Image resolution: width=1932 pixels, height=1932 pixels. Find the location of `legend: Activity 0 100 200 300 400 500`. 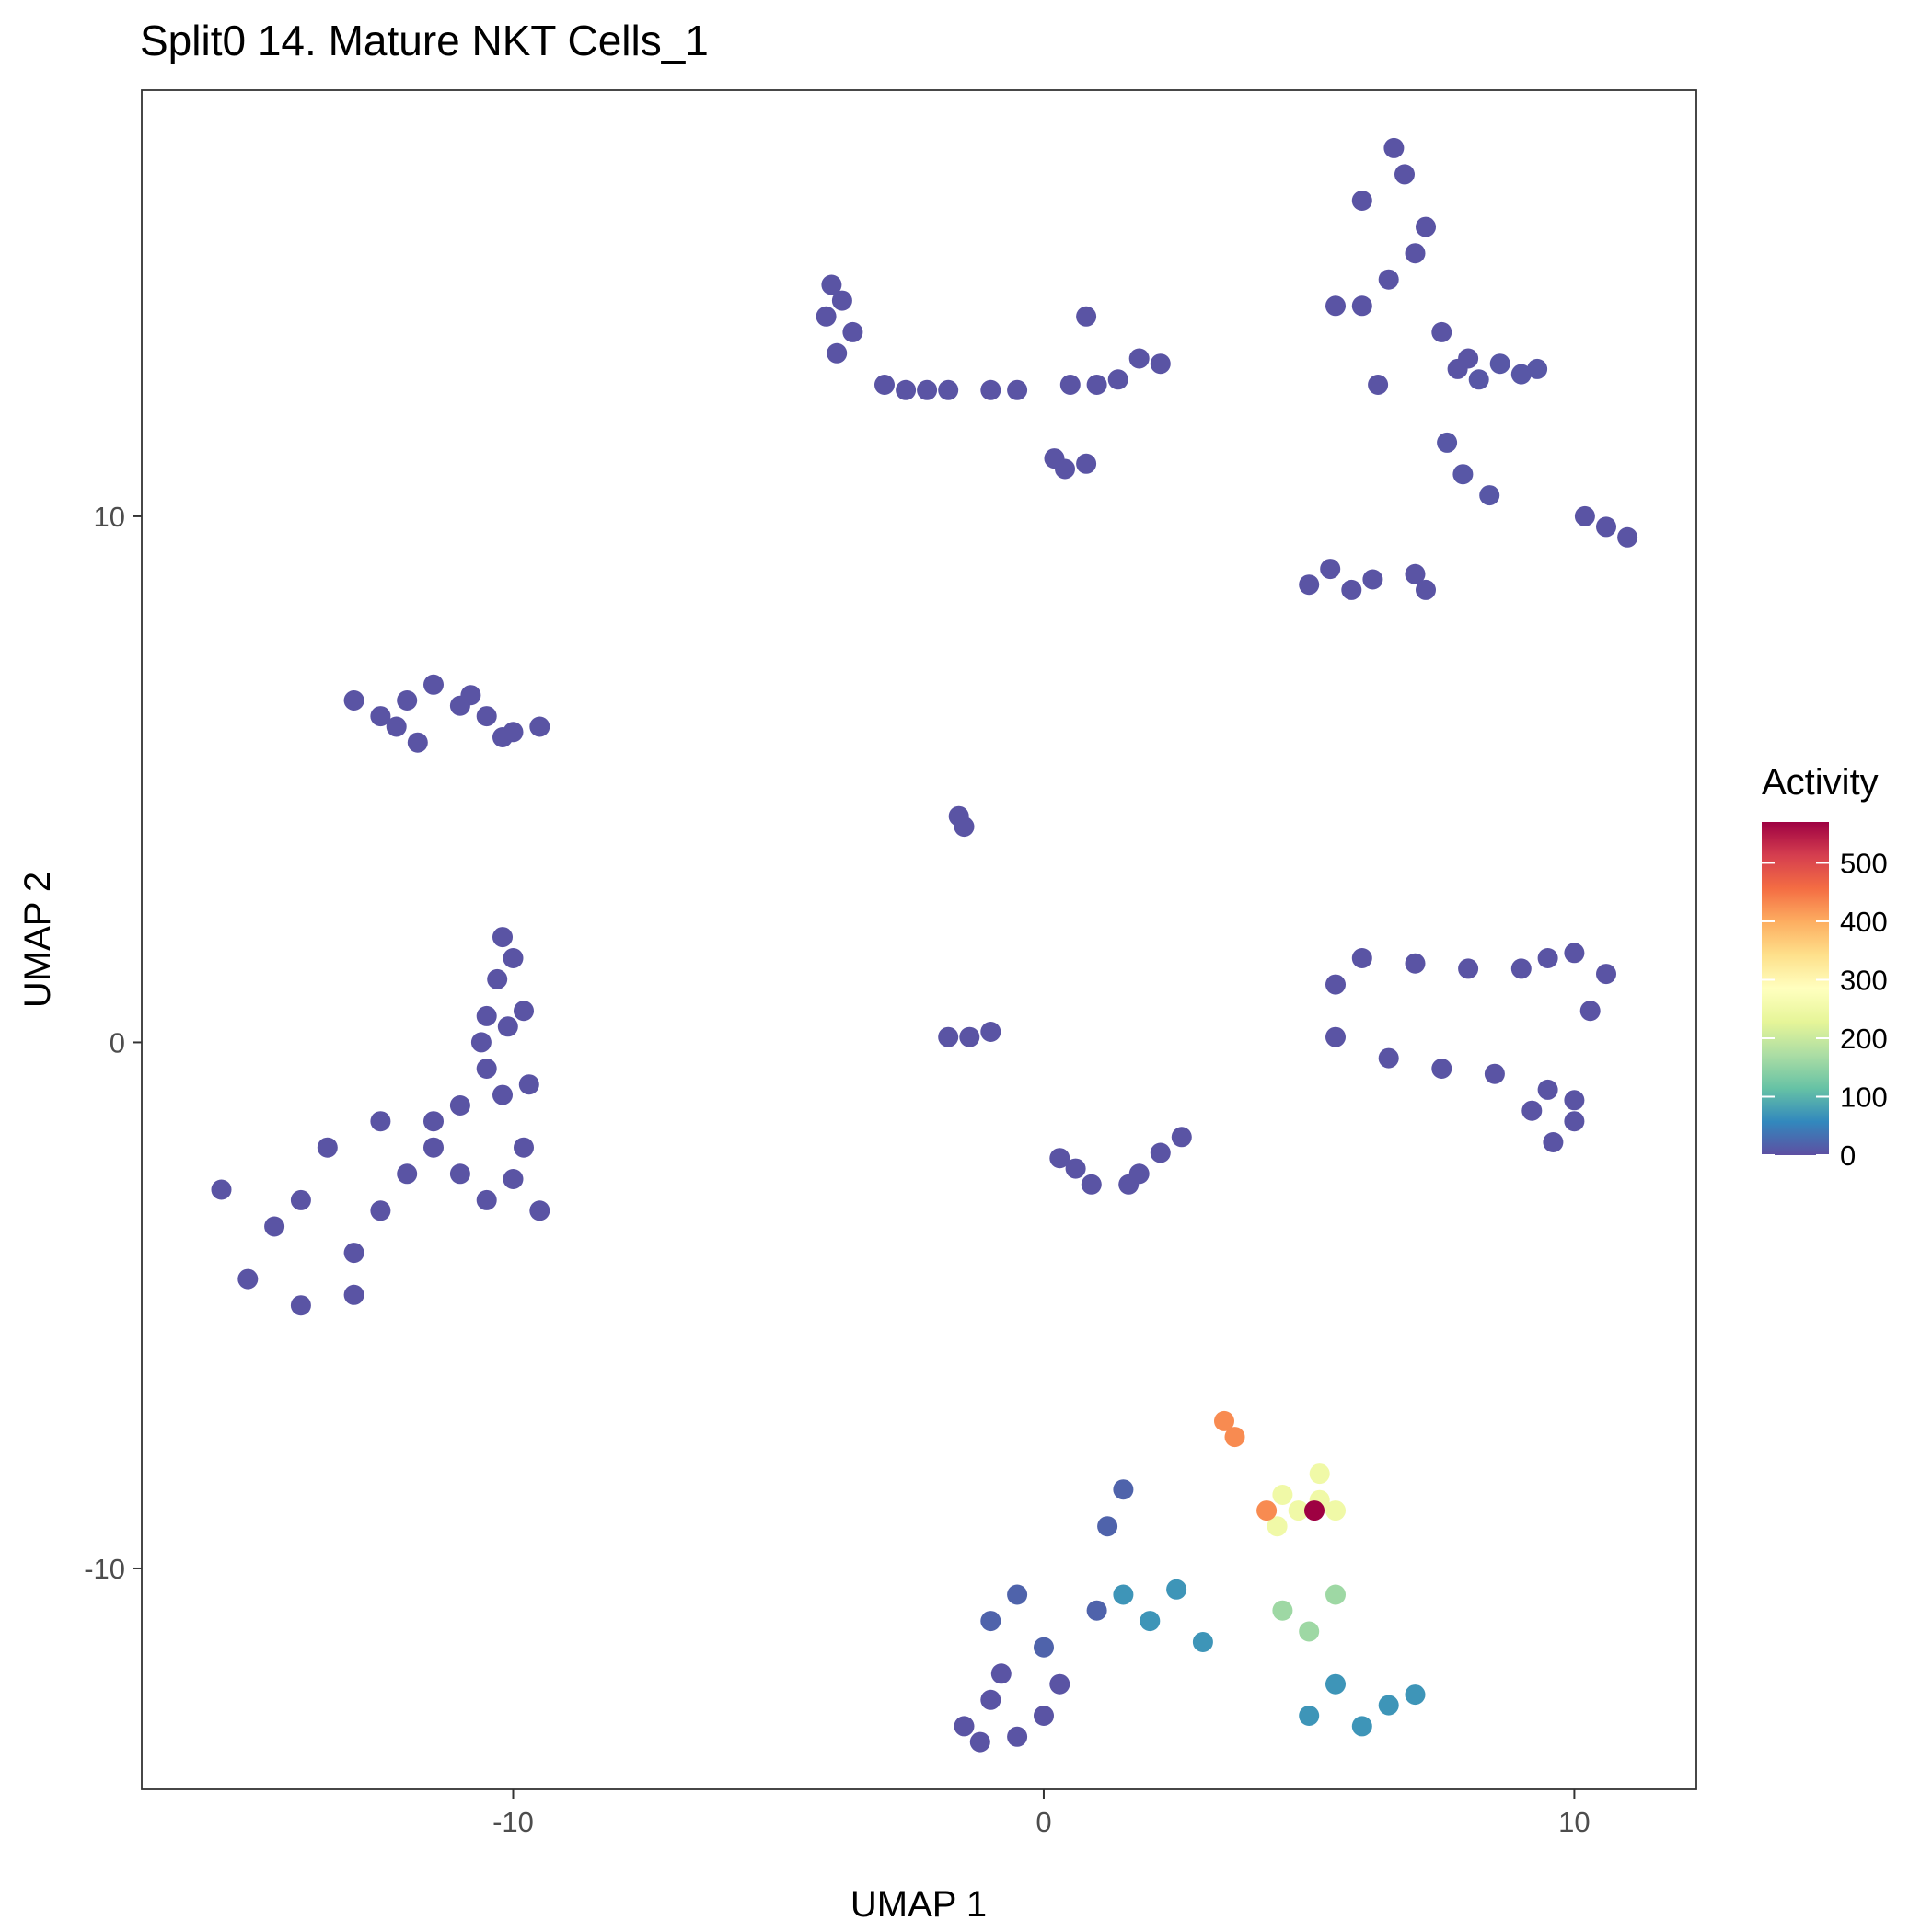

legend: Activity 0 100 200 300 400 500 is located at coordinates (1825, 967).